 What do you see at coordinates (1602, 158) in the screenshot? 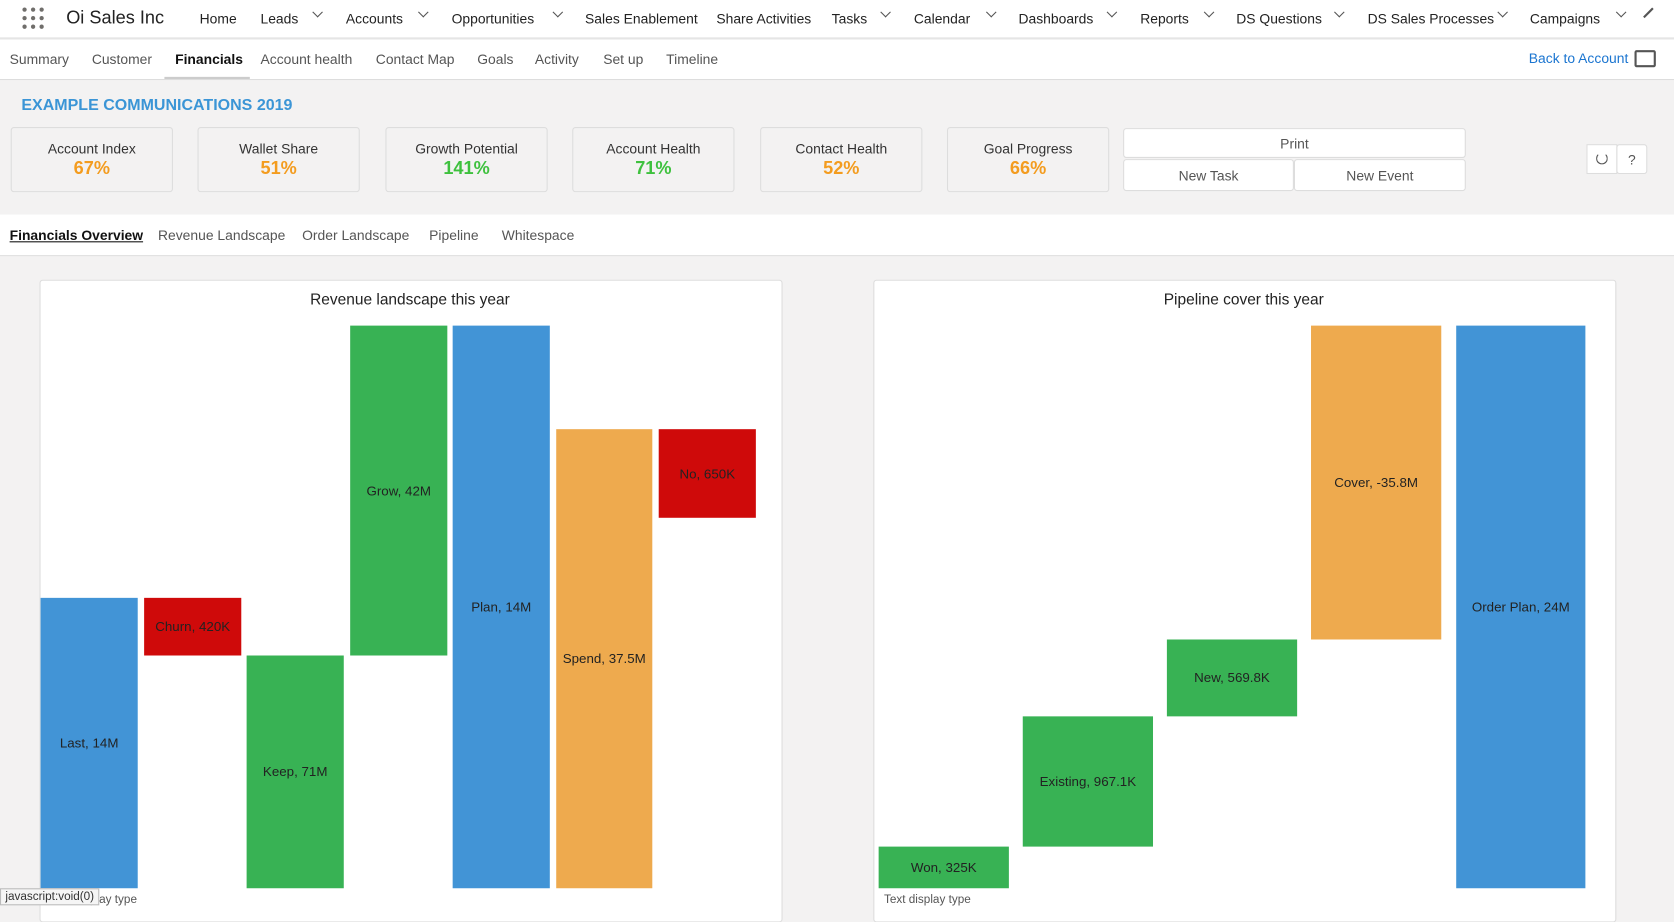
I see `refresh-icon` at bounding box center [1602, 158].